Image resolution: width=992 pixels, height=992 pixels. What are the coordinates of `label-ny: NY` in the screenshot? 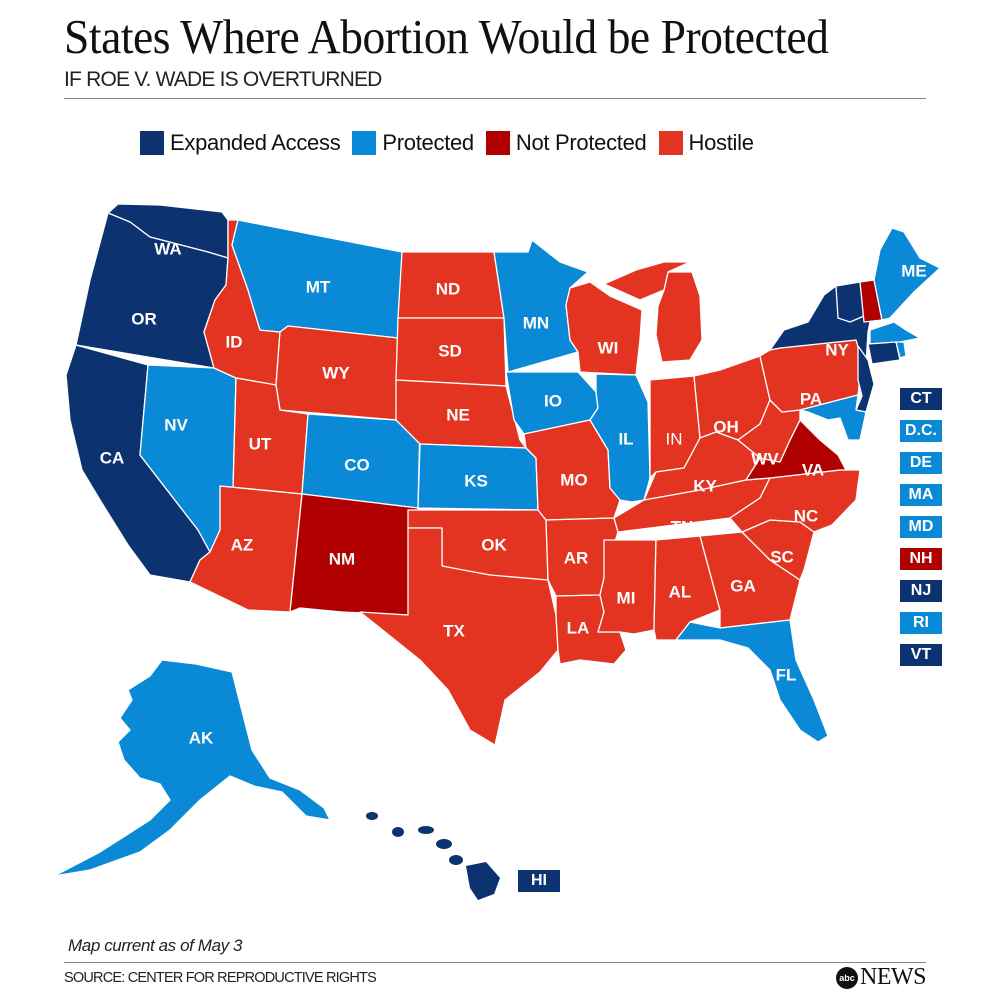 It's located at (837, 349).